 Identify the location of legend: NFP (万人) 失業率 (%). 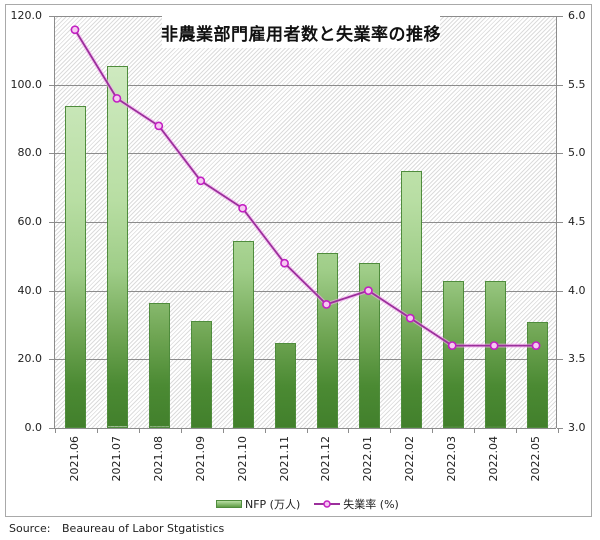
(314, 504).